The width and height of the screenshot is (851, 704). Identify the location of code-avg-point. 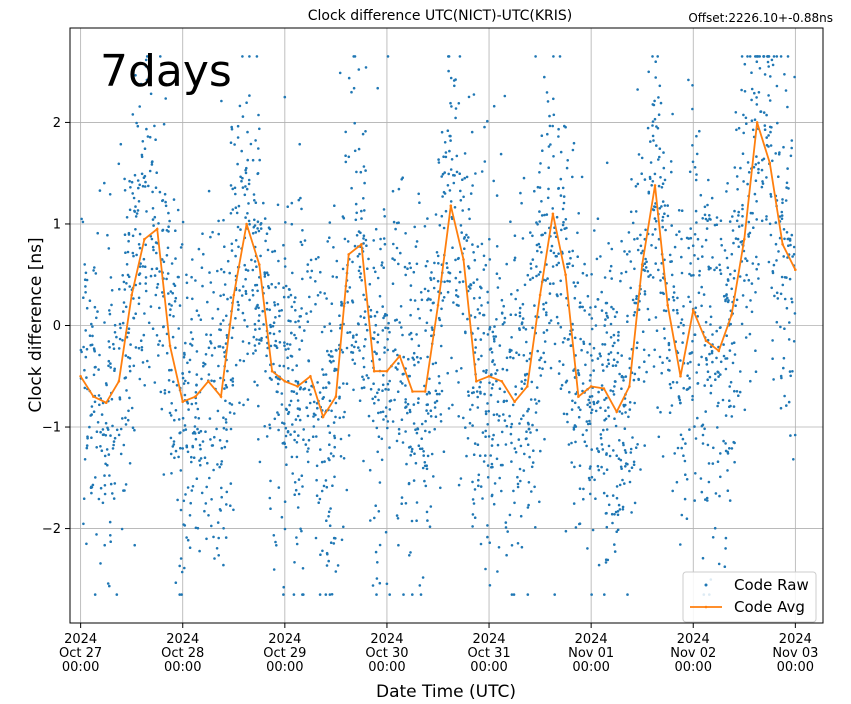
(310, 376).